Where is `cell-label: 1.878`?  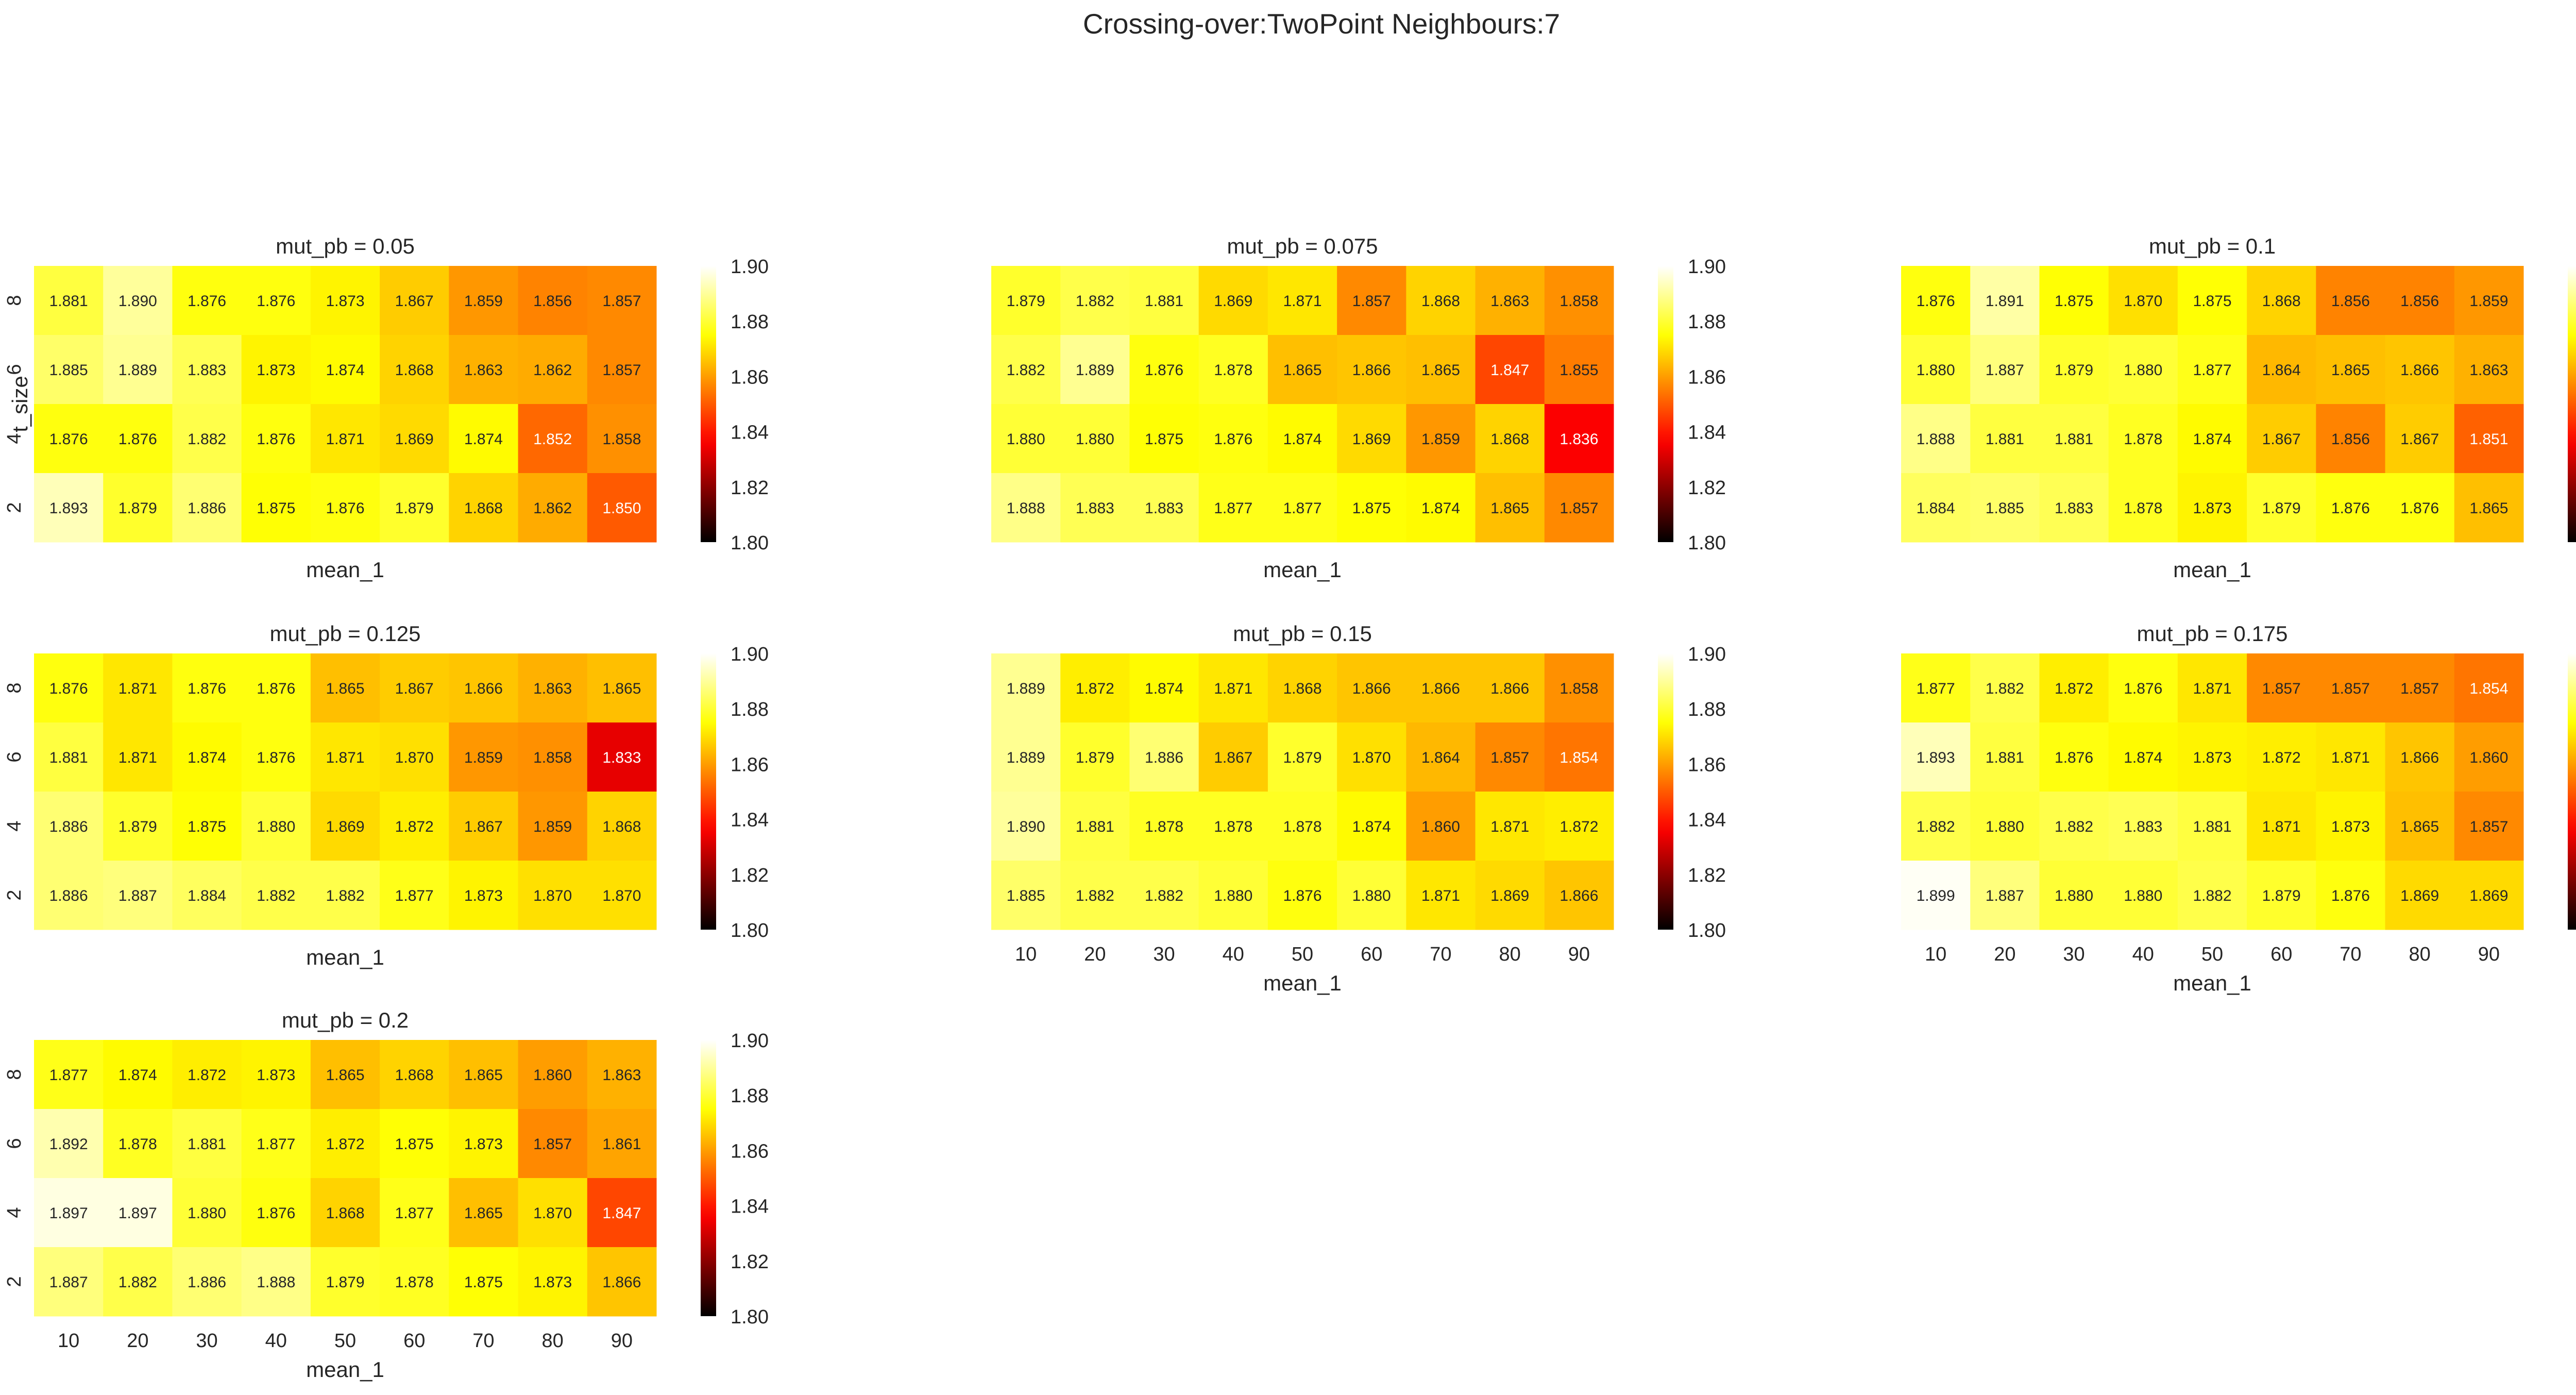
cell-label: 1.878 is located at coordinates (2143, 439).